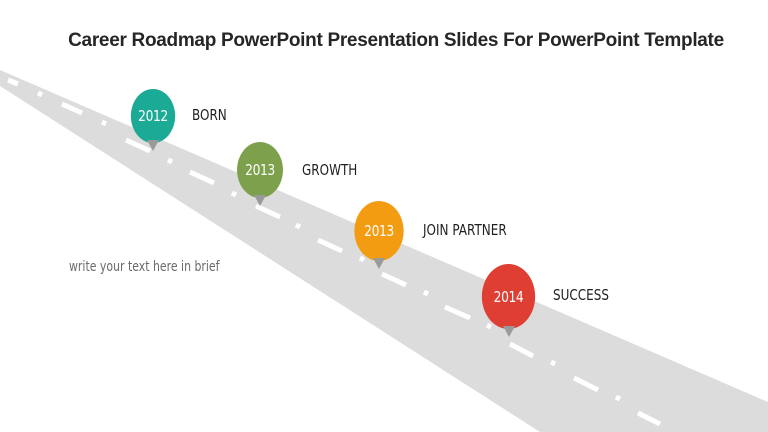 The width and height of the screenshot is (768, 432). I want to click on milestone-circle: 2012, so click(153, 116).